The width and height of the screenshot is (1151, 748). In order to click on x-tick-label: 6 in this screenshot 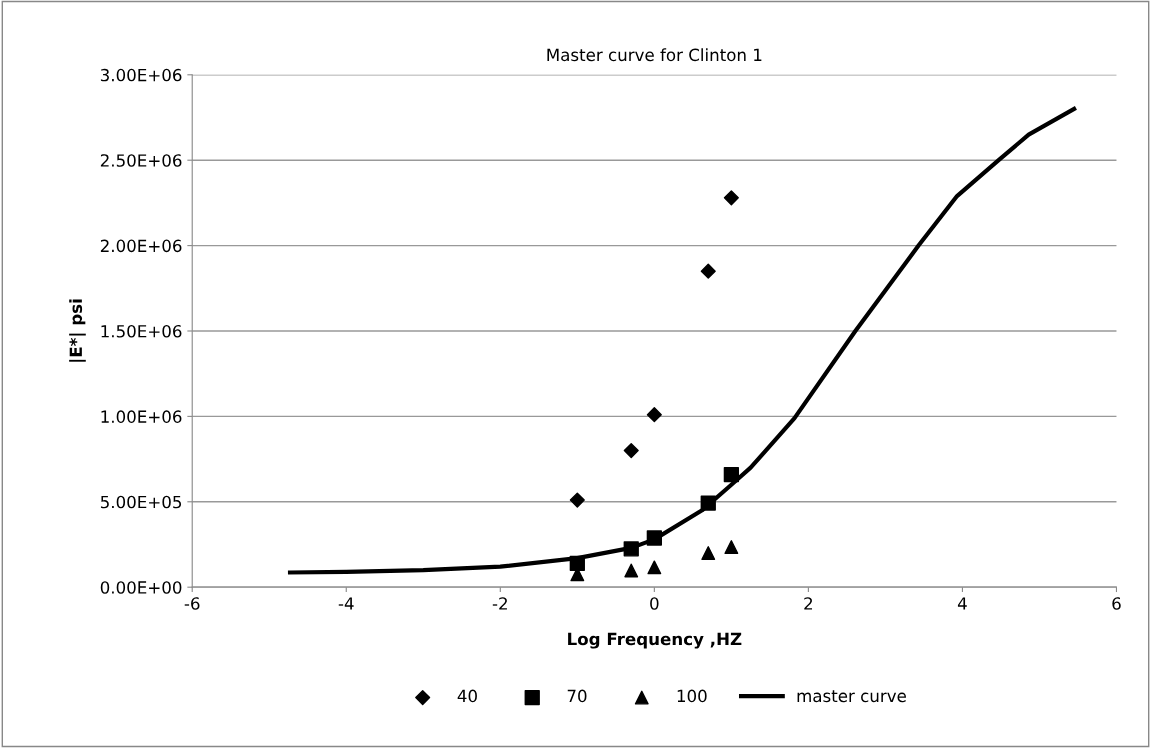, I will do `click(1116, 603)`.